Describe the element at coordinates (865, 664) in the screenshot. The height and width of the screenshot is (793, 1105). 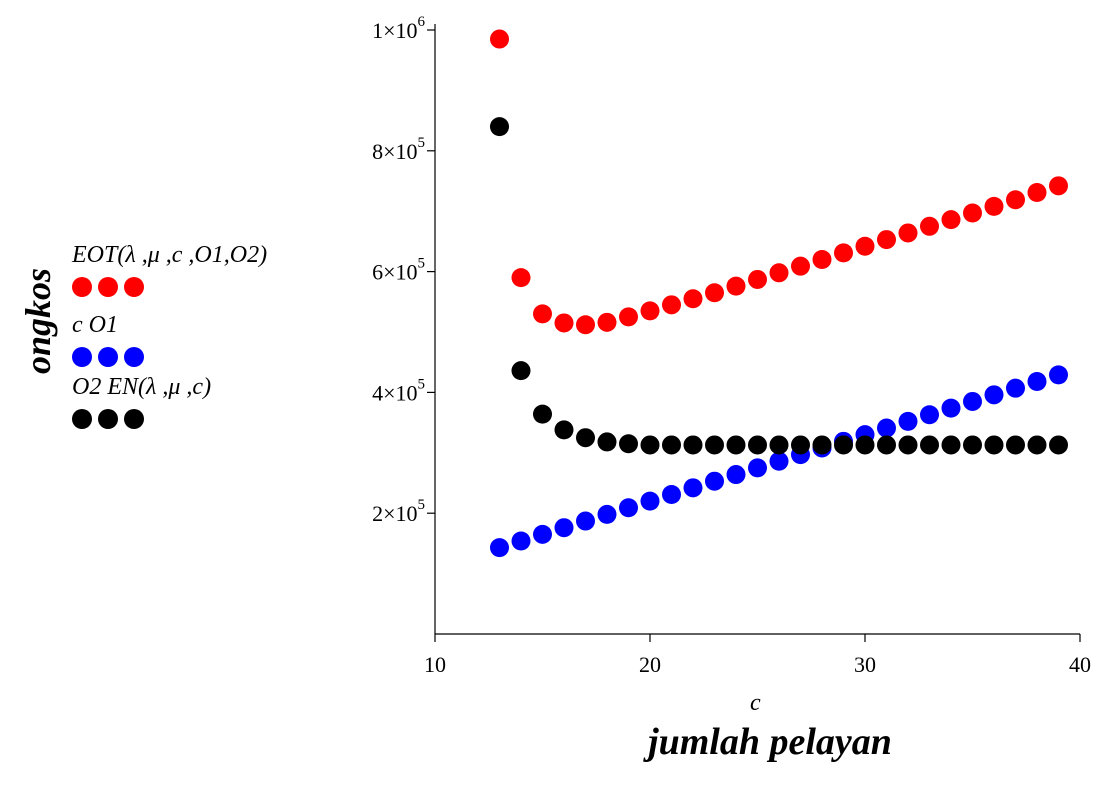
I see `x-tick-label: 30` at that location.